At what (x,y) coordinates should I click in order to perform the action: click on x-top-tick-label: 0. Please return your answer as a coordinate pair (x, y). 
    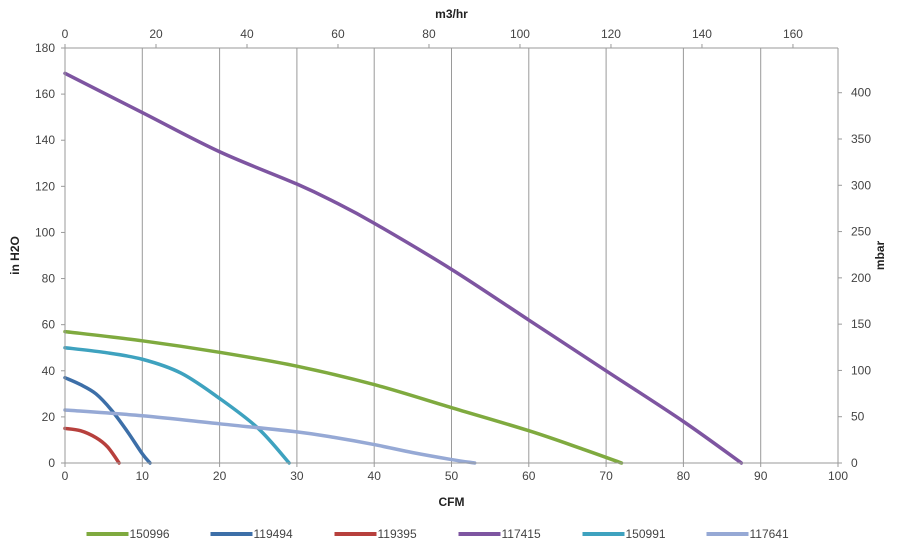
    Looking at the image, I should click on (65, 34).